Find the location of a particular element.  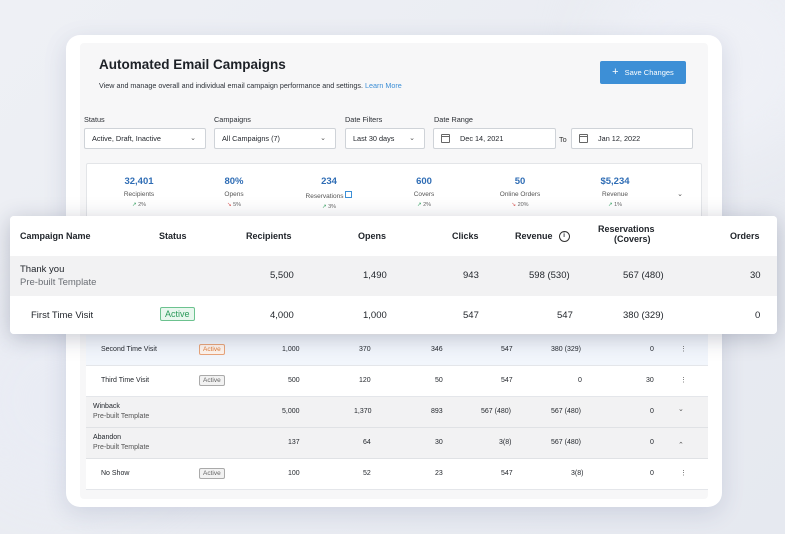

stat-label: Covers is located at coordinates (424, 194).